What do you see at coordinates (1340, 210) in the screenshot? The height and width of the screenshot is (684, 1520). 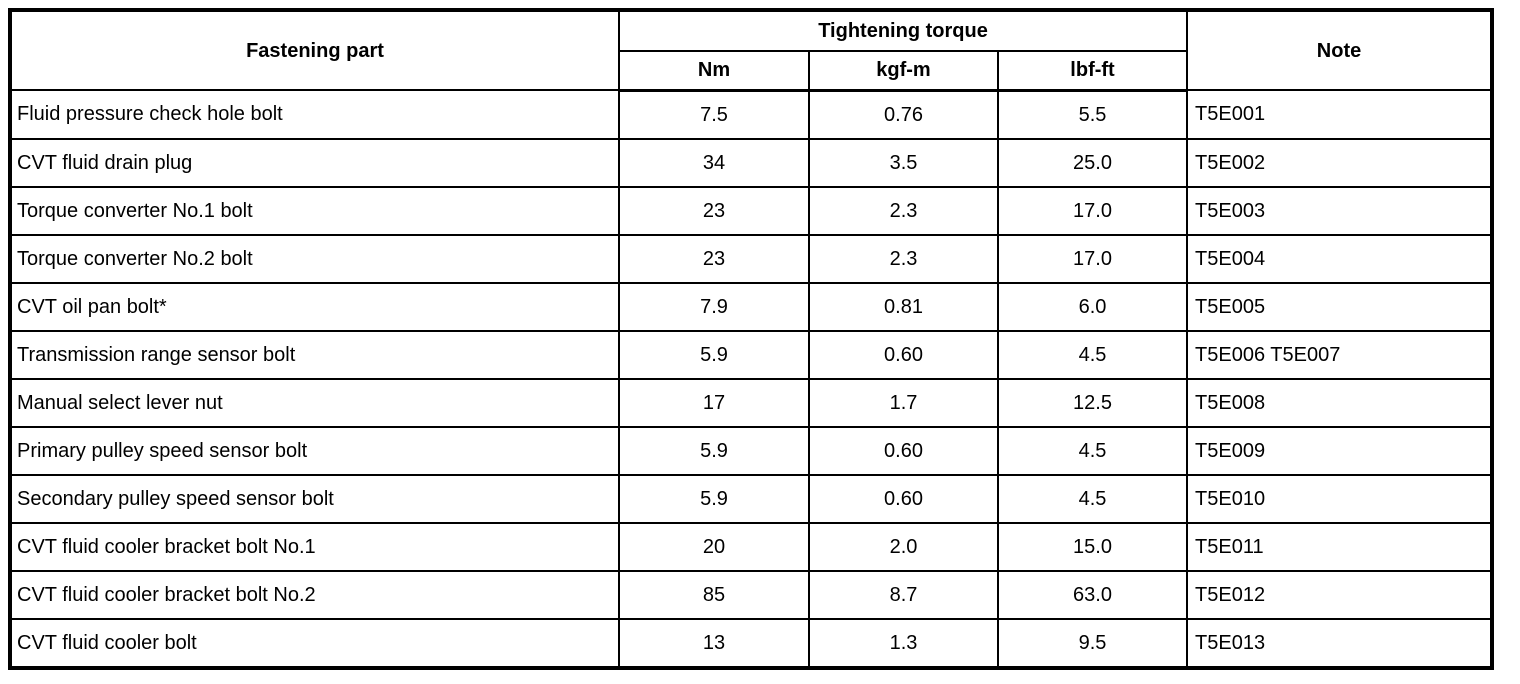 I see `note-cell: T5E003` at bounding box center [1340, 210].